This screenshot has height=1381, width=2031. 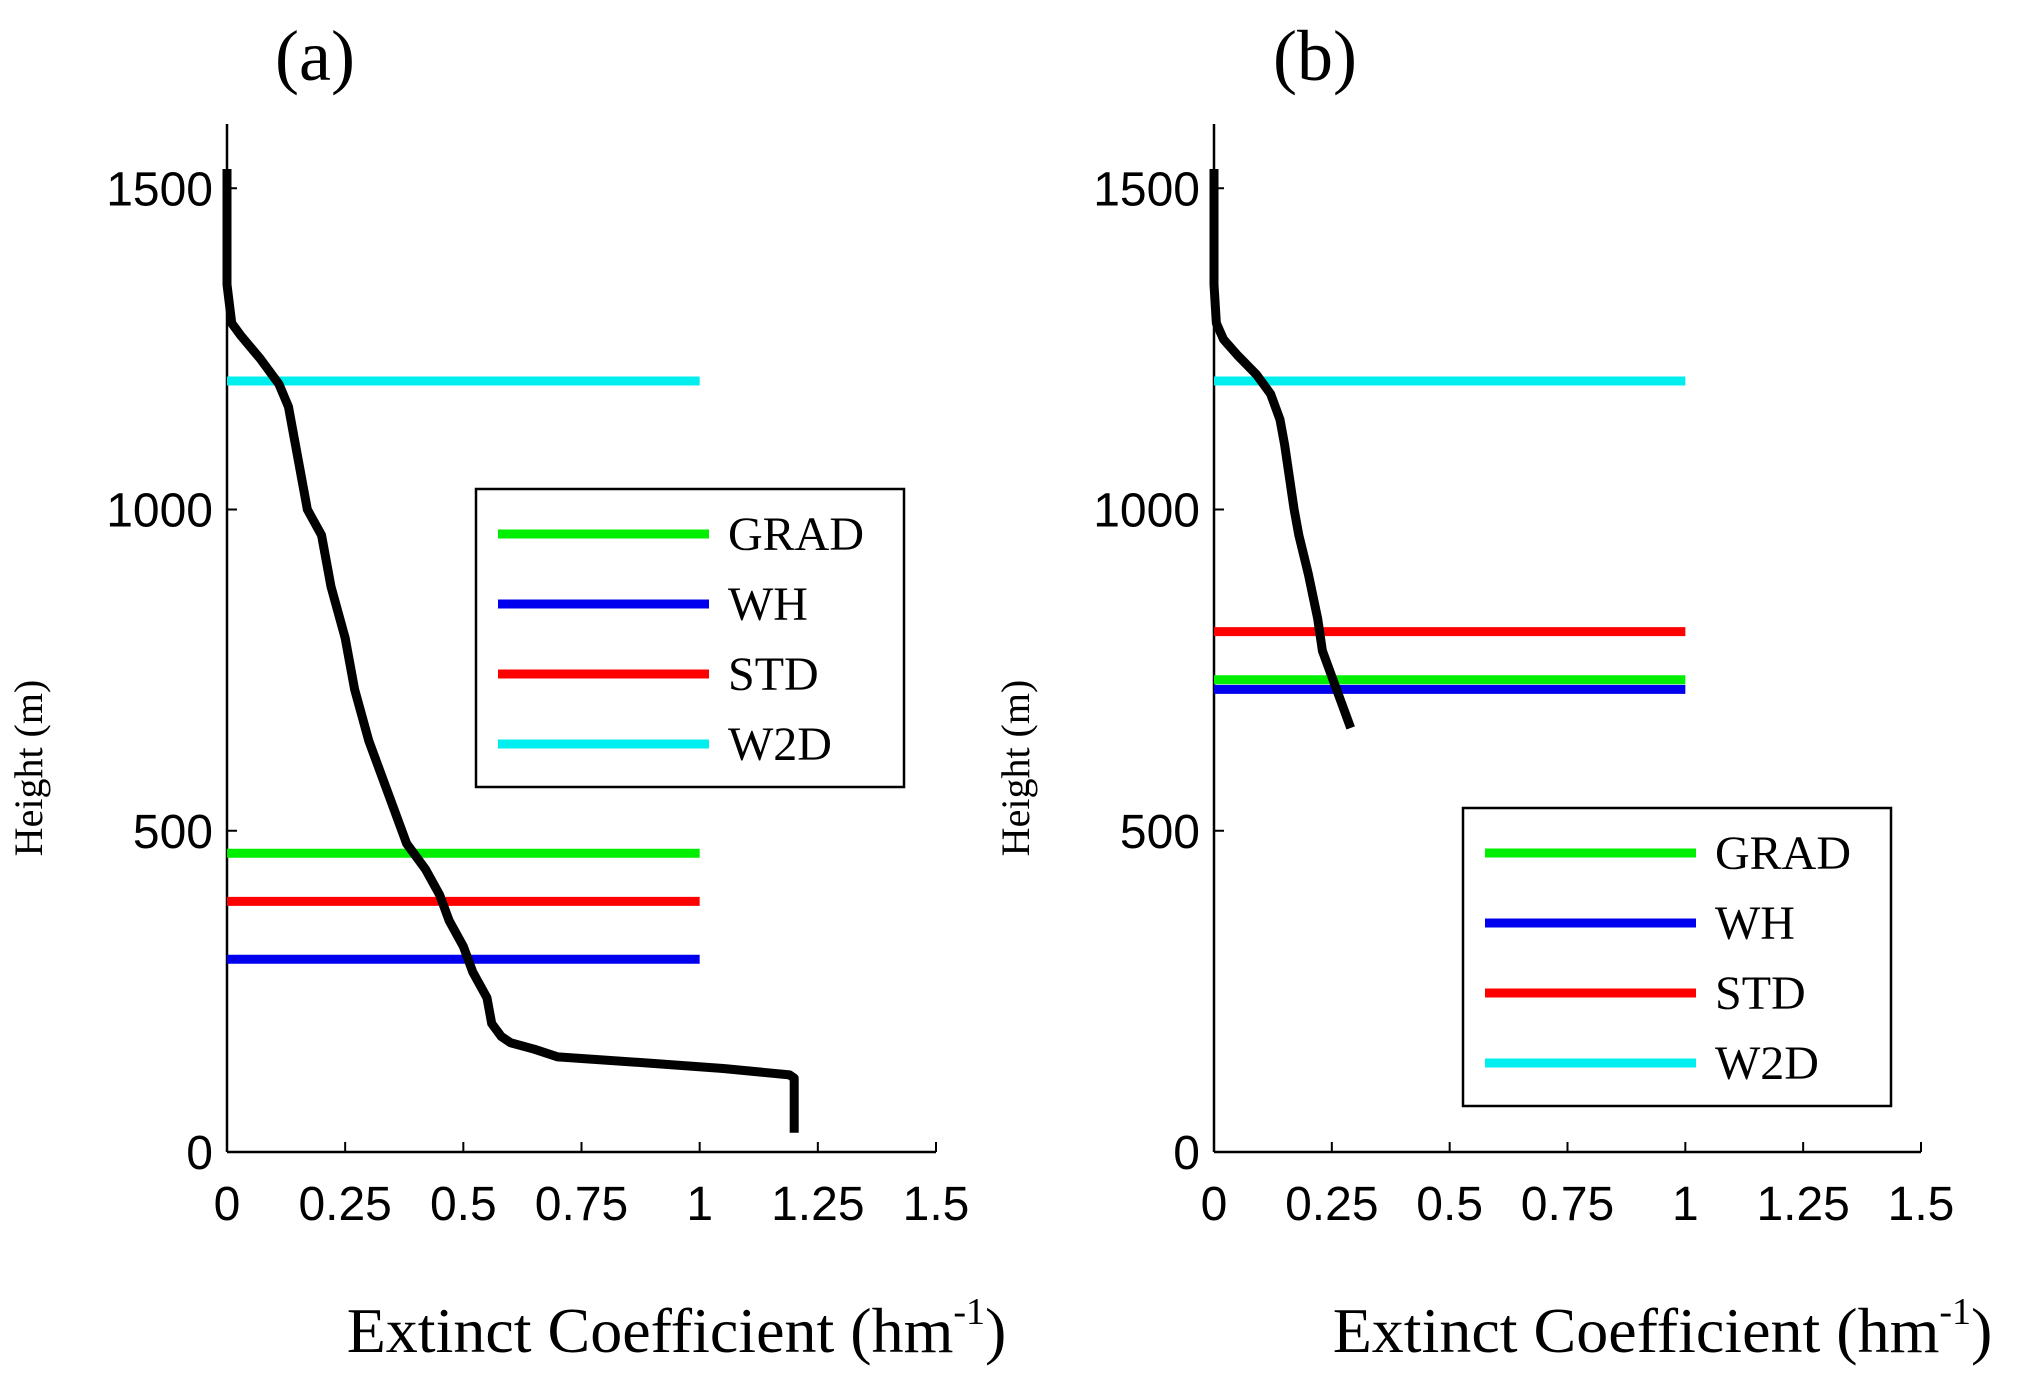 I want to click on panel-label: (b), so click(x=1315, y=56).